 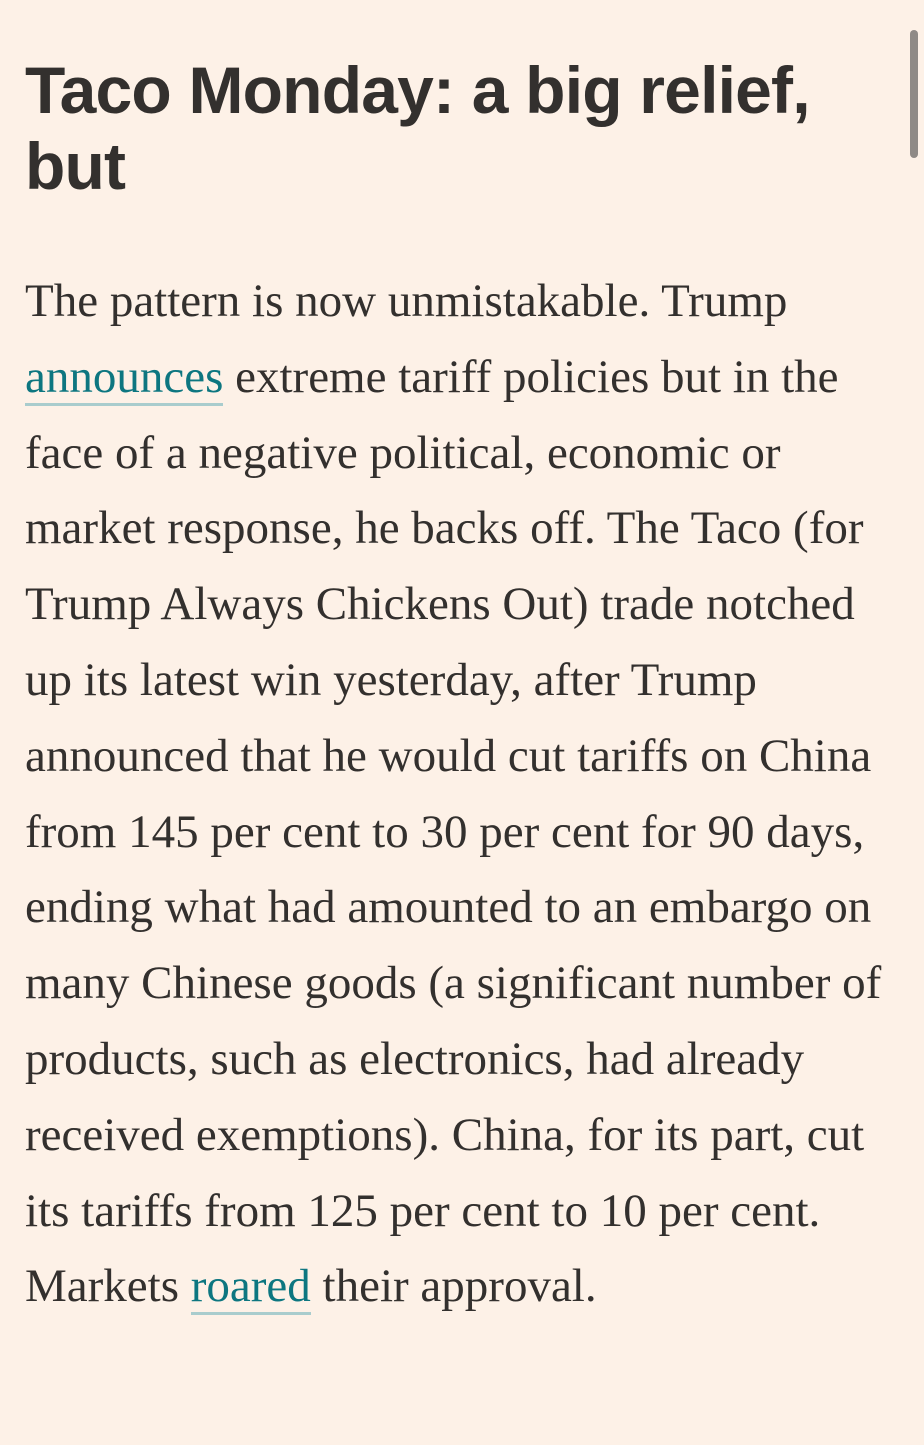 I want to click on paragraph-text-end: their approval., so click(x=453, y=1286).